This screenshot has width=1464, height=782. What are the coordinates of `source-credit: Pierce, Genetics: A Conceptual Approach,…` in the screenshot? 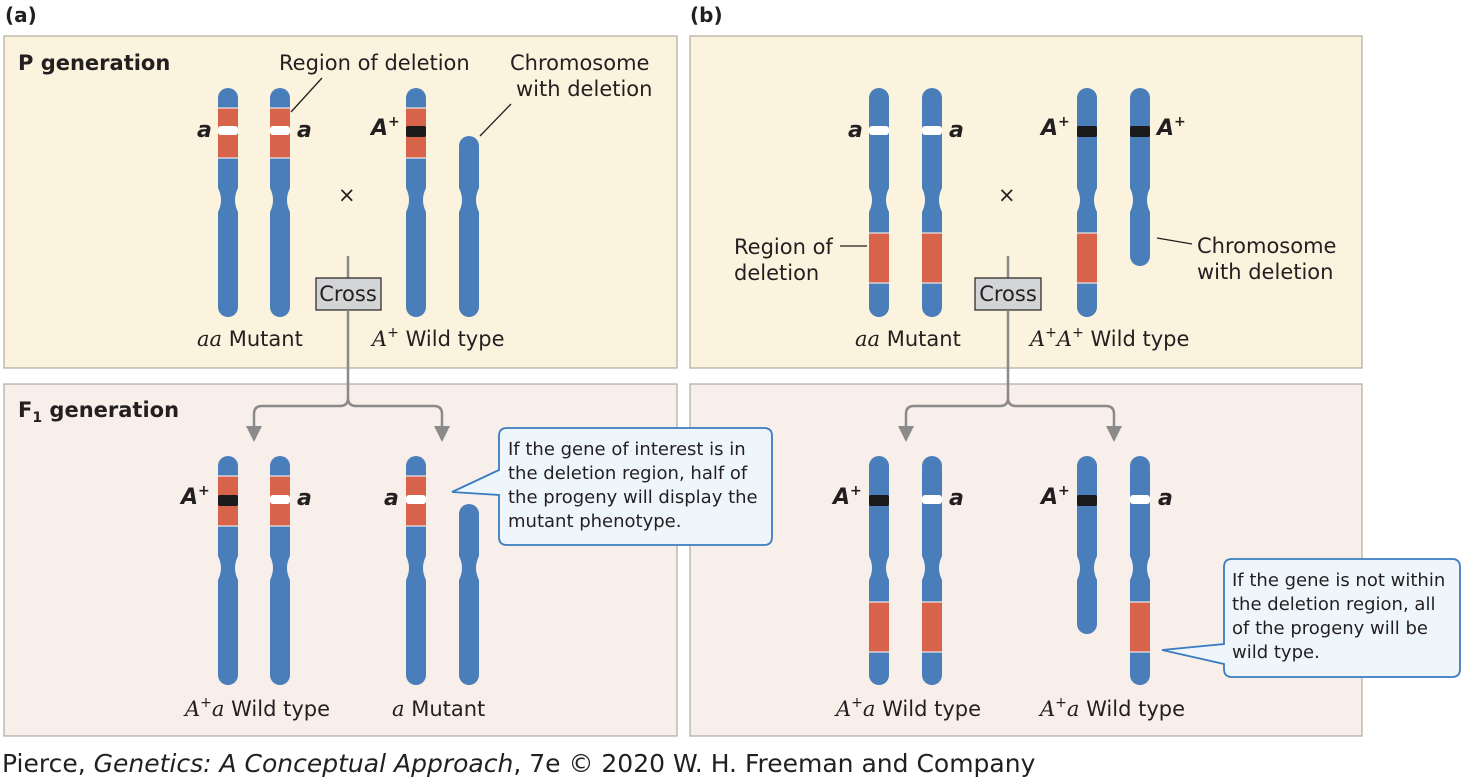 It's located at (519, 763).